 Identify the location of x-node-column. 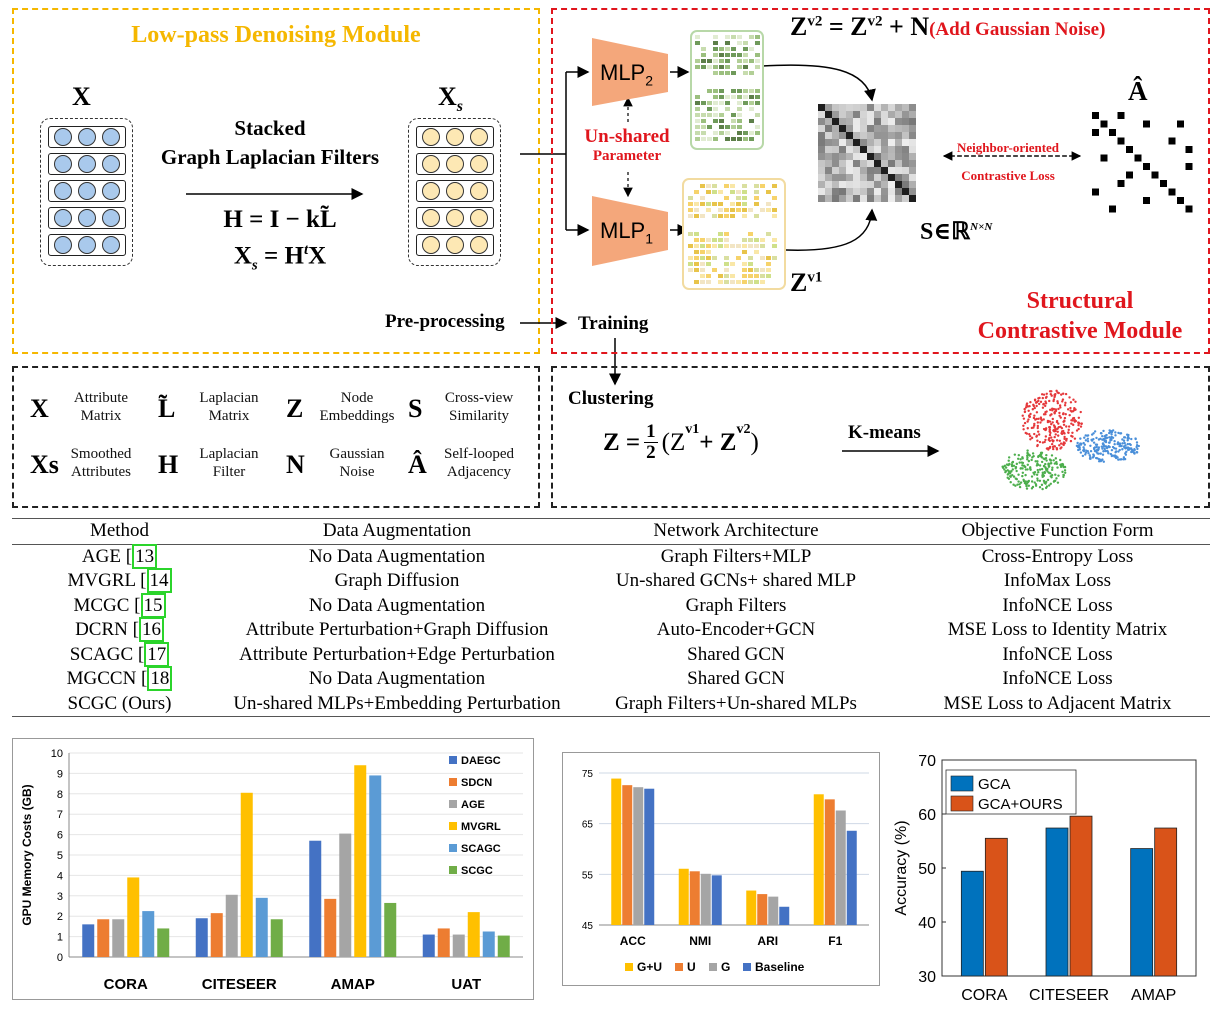
(86, 192).